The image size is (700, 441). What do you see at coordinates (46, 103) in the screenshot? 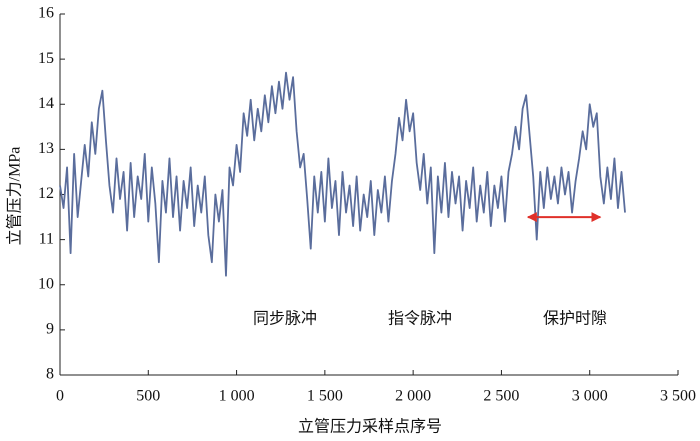
I see `y-tick-label: 14` at bounding box center [46, 103].